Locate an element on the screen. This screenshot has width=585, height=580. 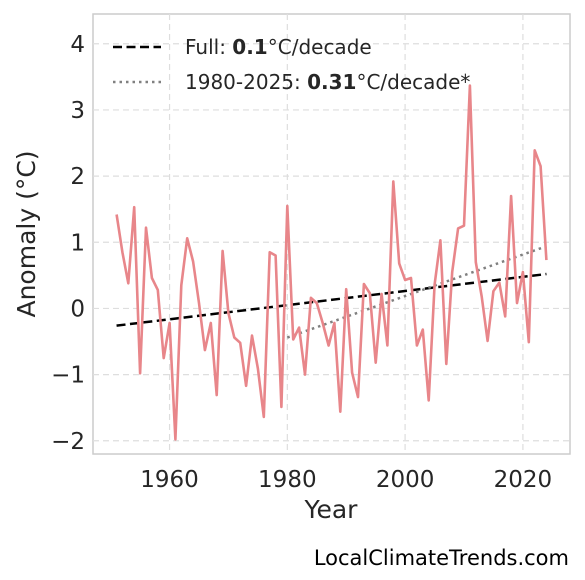
y-tick-label: 4 is located at coordinates (77, 45).